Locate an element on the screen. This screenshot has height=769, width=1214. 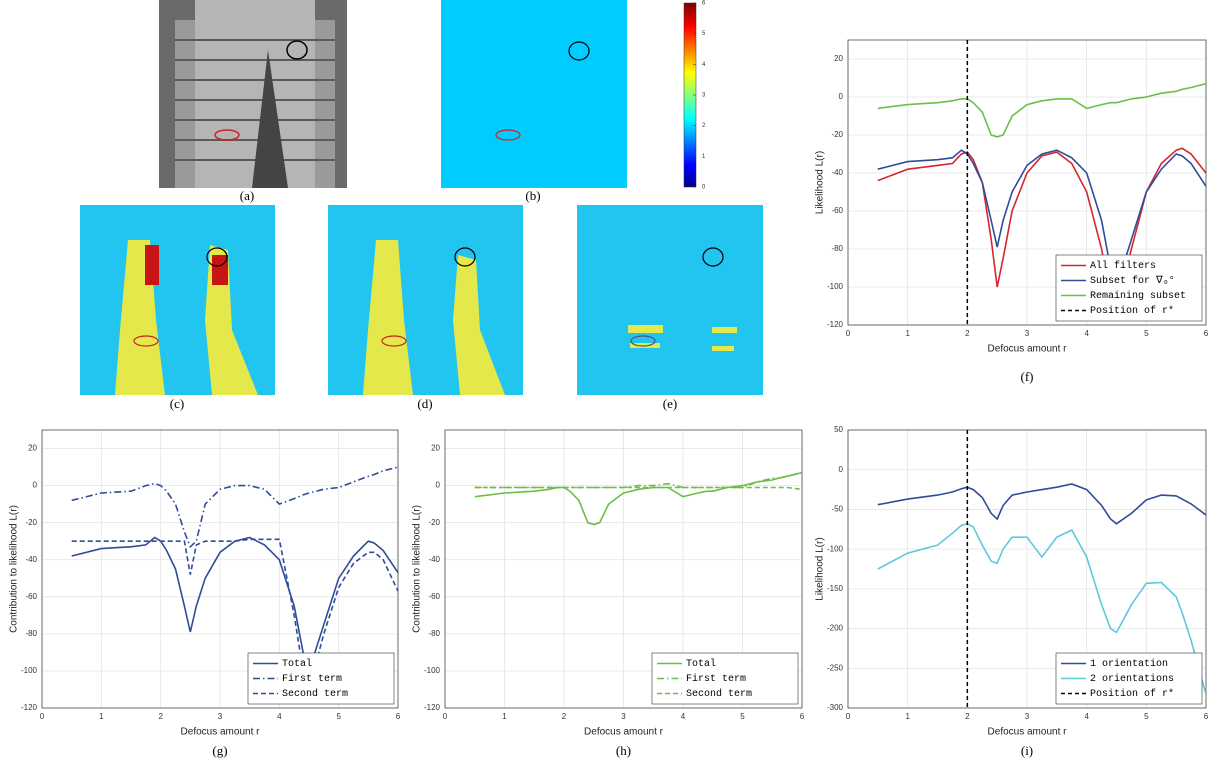
y-tick-label: 50 is located at coordinates (838, 429).